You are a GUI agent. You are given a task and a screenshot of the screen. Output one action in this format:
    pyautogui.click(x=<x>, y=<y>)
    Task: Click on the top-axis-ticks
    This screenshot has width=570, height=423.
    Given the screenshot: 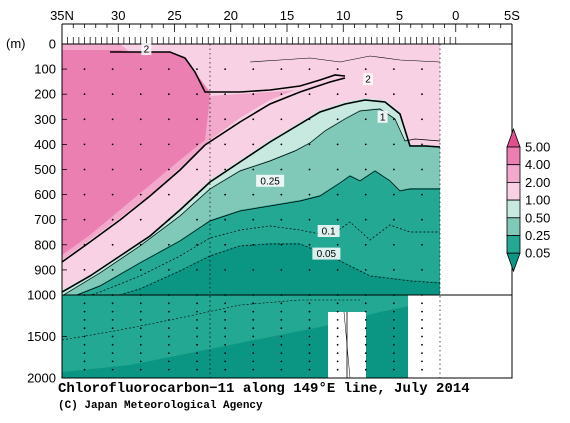 What is the action you would take?
    pyautogui.click(x=287, y=28)
    